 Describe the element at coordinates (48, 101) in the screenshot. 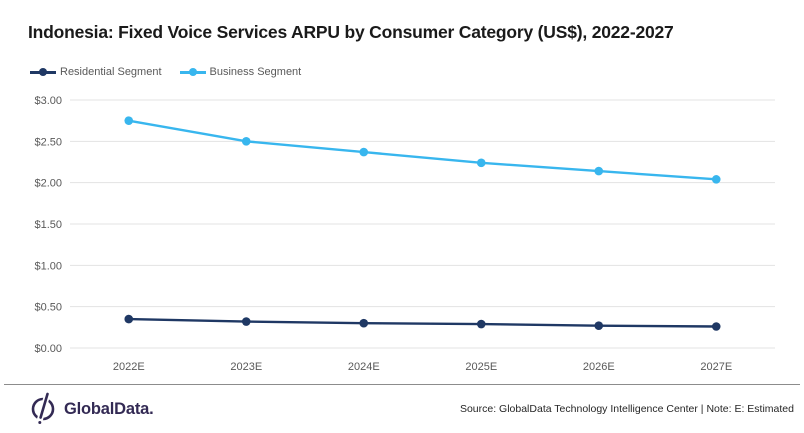

I see `y-axis-tick-label: $3.00` at that location.